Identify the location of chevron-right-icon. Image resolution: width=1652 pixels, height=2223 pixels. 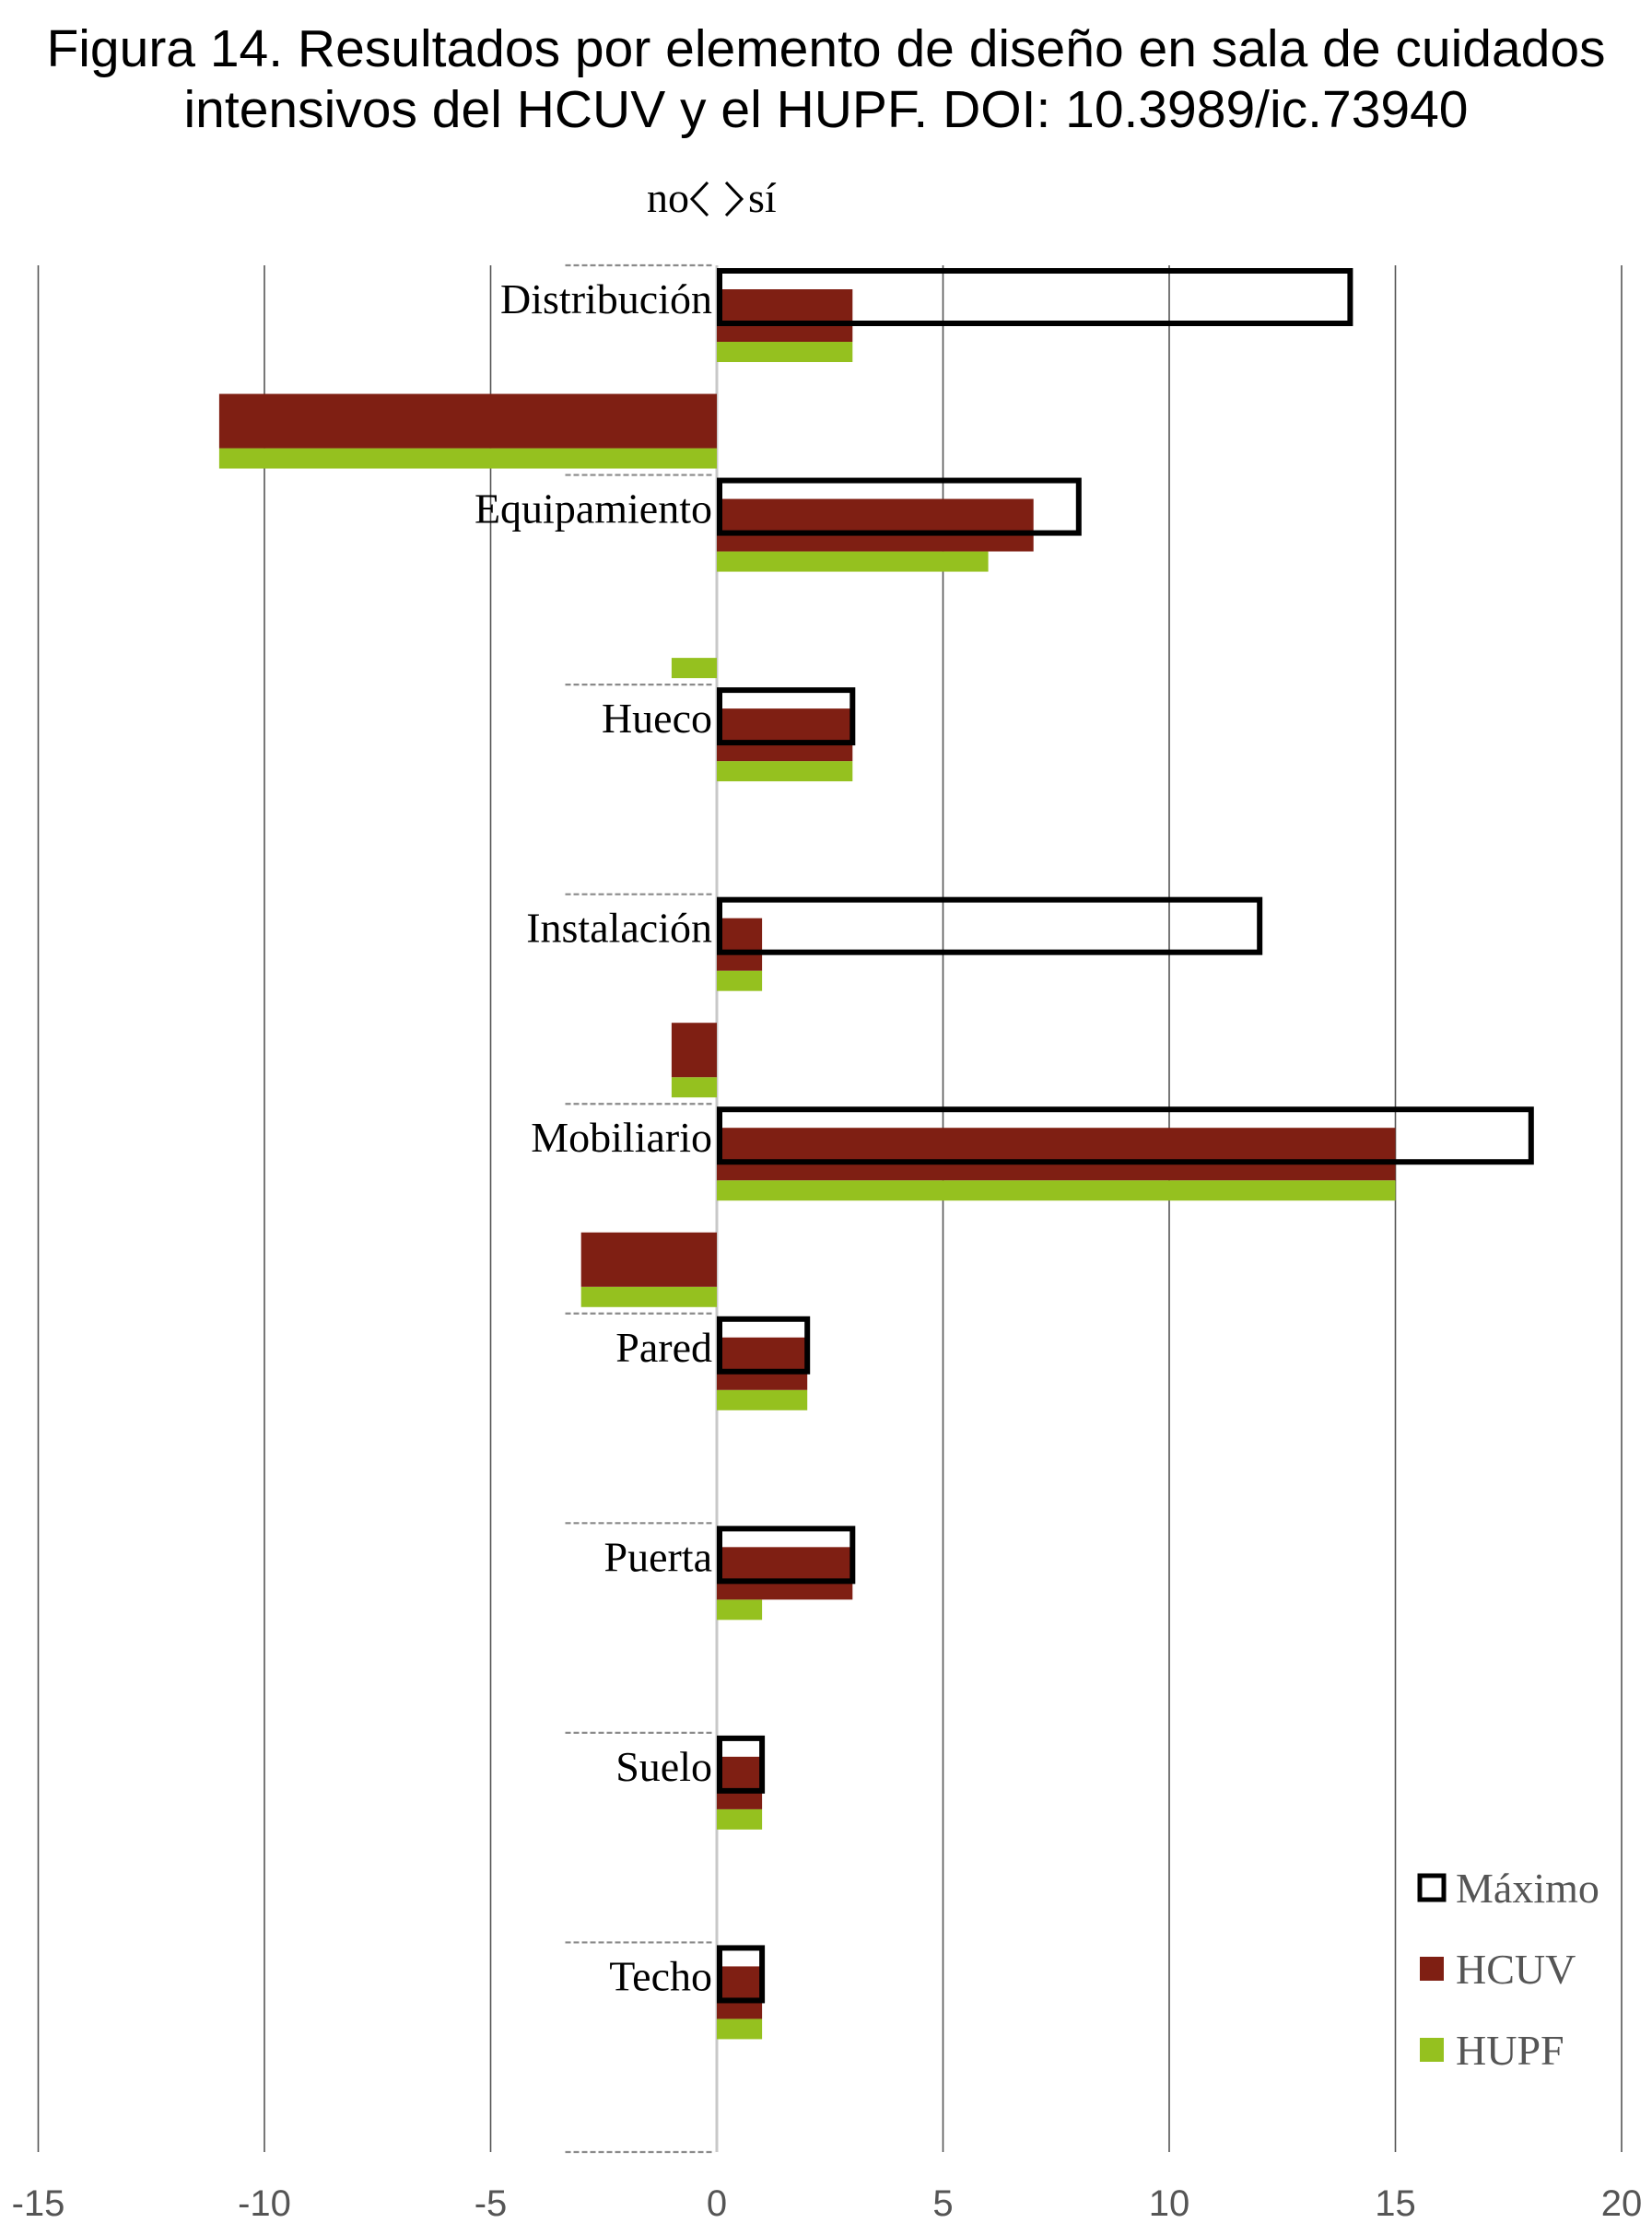
(734, 199).